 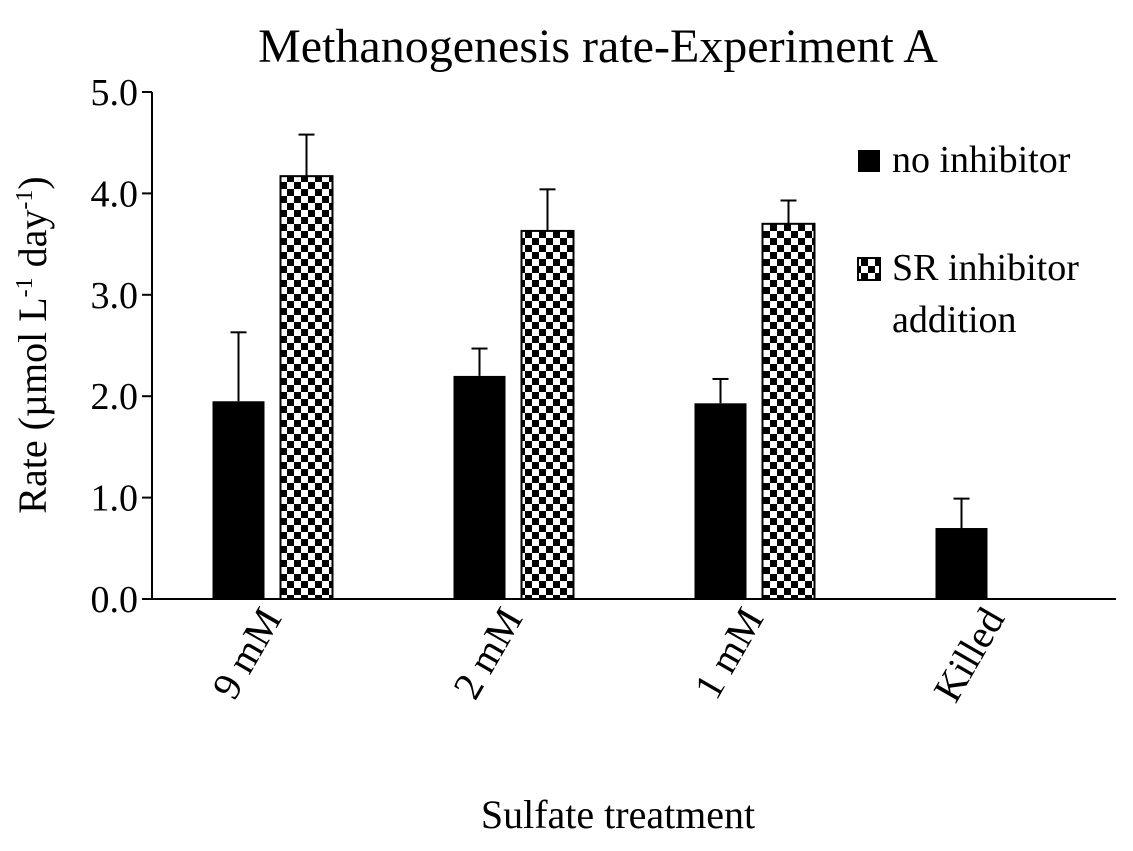 I want to click on legend: no inhibitor SR inhibitor addition, so click(x=968, y=240).